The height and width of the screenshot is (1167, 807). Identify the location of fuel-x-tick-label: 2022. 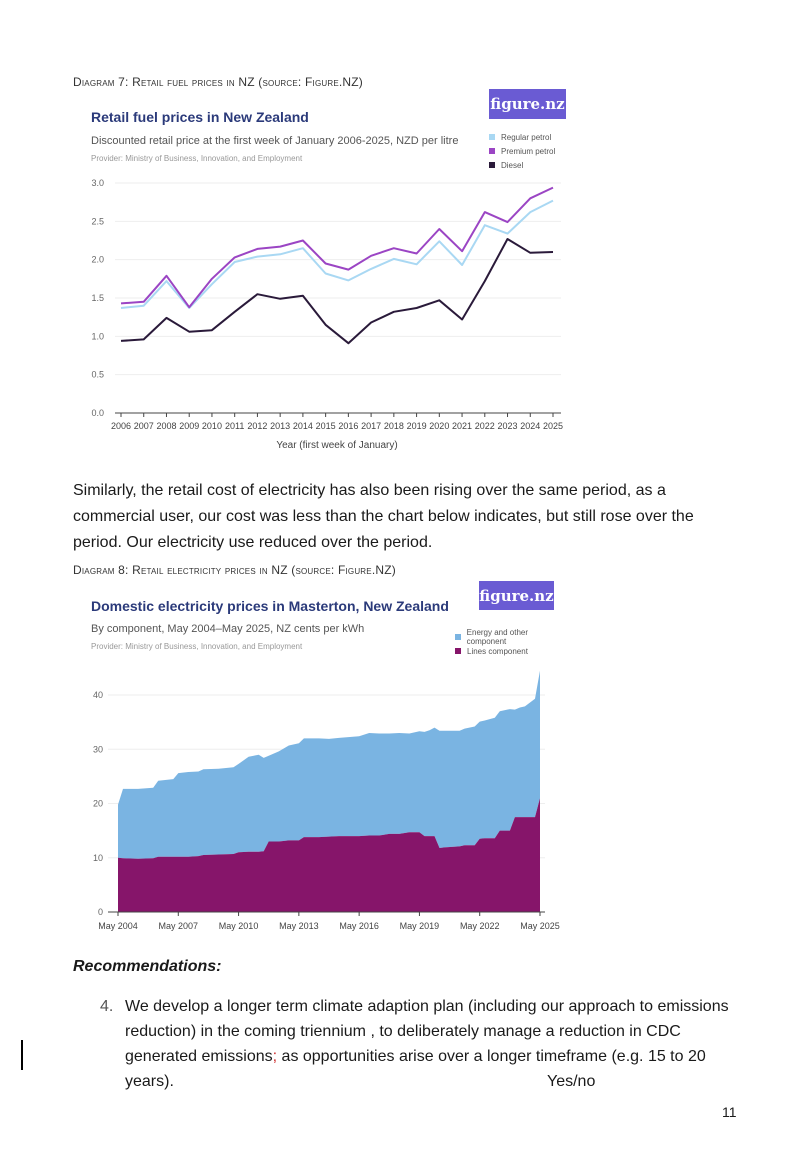
(485, 426).